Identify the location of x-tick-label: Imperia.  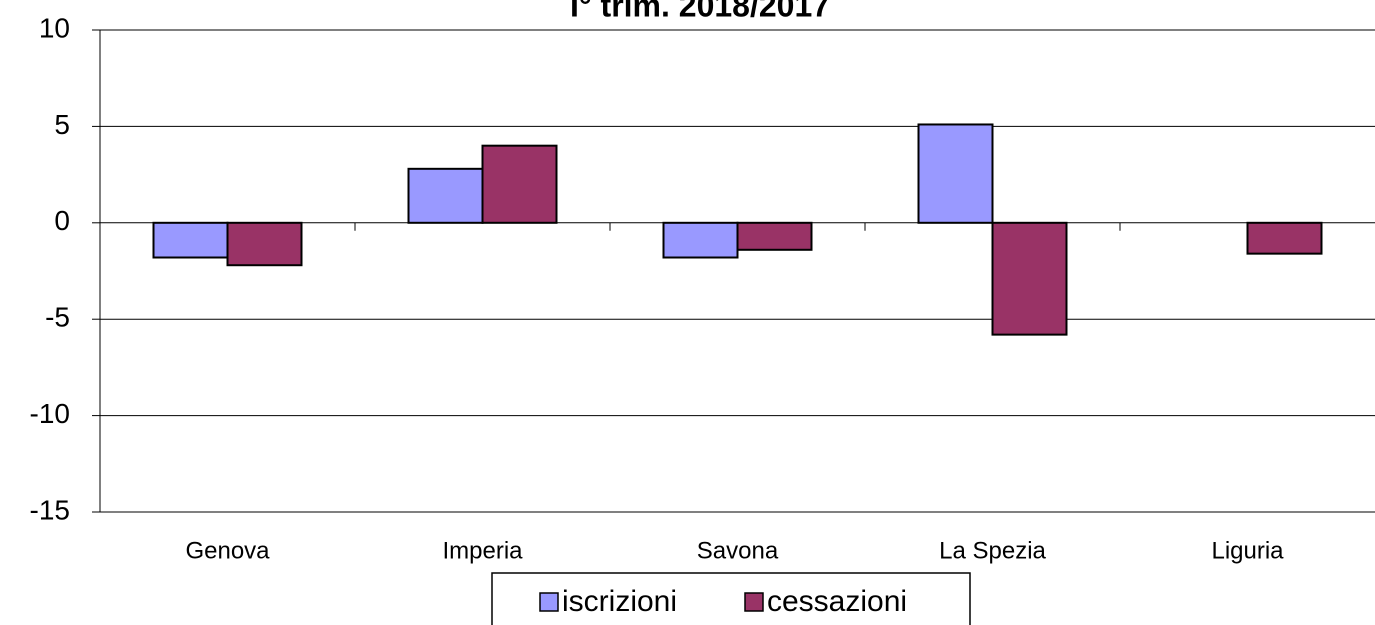
(482, 550).